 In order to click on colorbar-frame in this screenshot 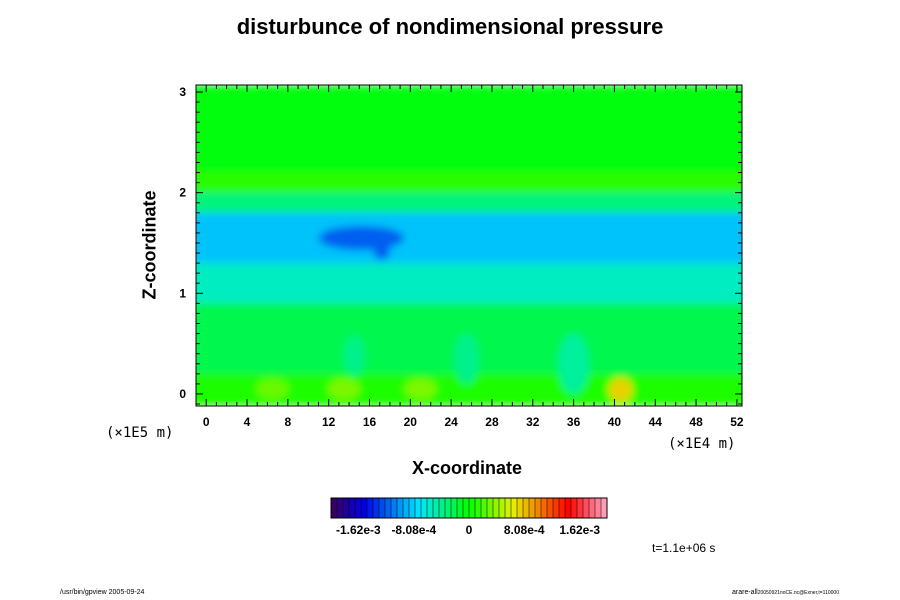, I will do `click(469, 508)`.